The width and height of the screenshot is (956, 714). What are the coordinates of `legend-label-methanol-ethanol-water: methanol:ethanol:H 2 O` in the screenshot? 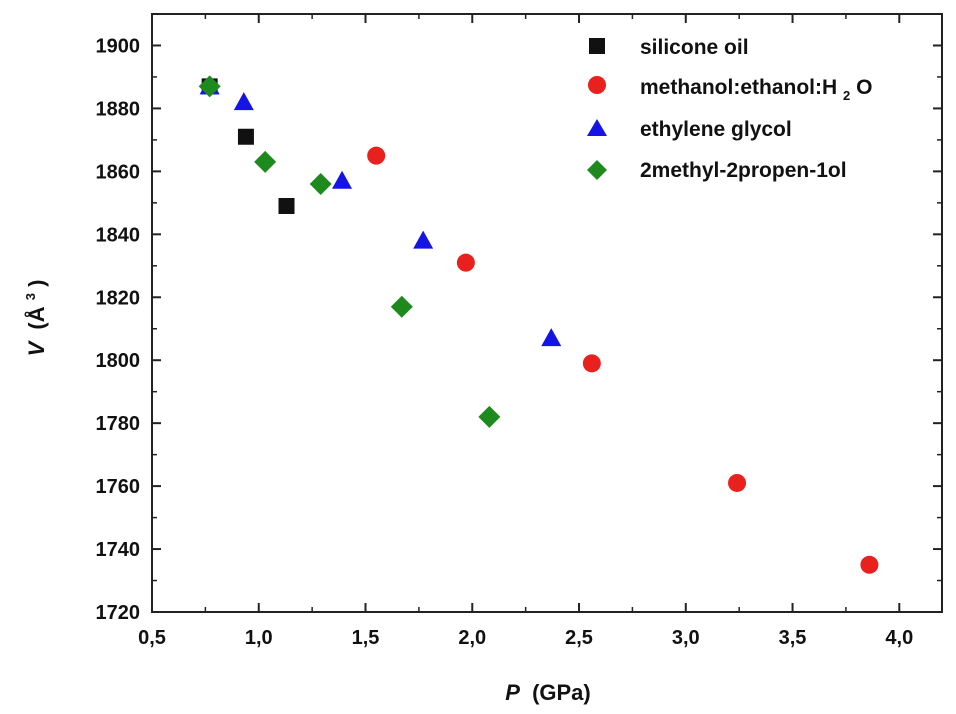 It's located at (756, 90).